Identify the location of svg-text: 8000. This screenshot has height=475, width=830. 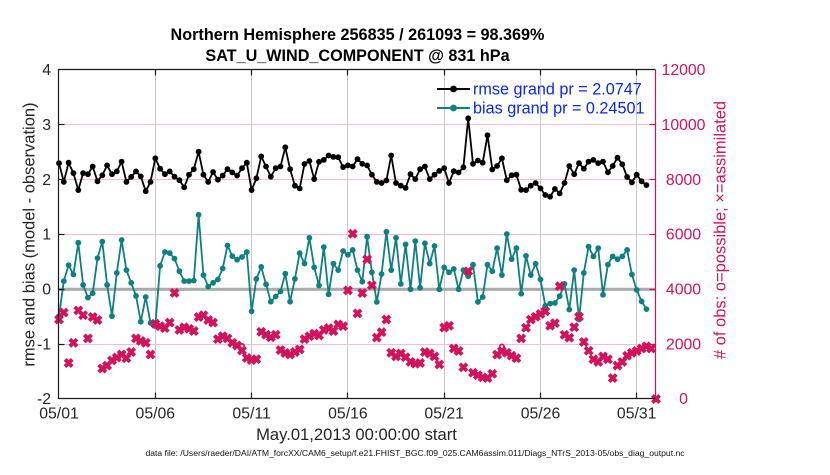
(683, 180).